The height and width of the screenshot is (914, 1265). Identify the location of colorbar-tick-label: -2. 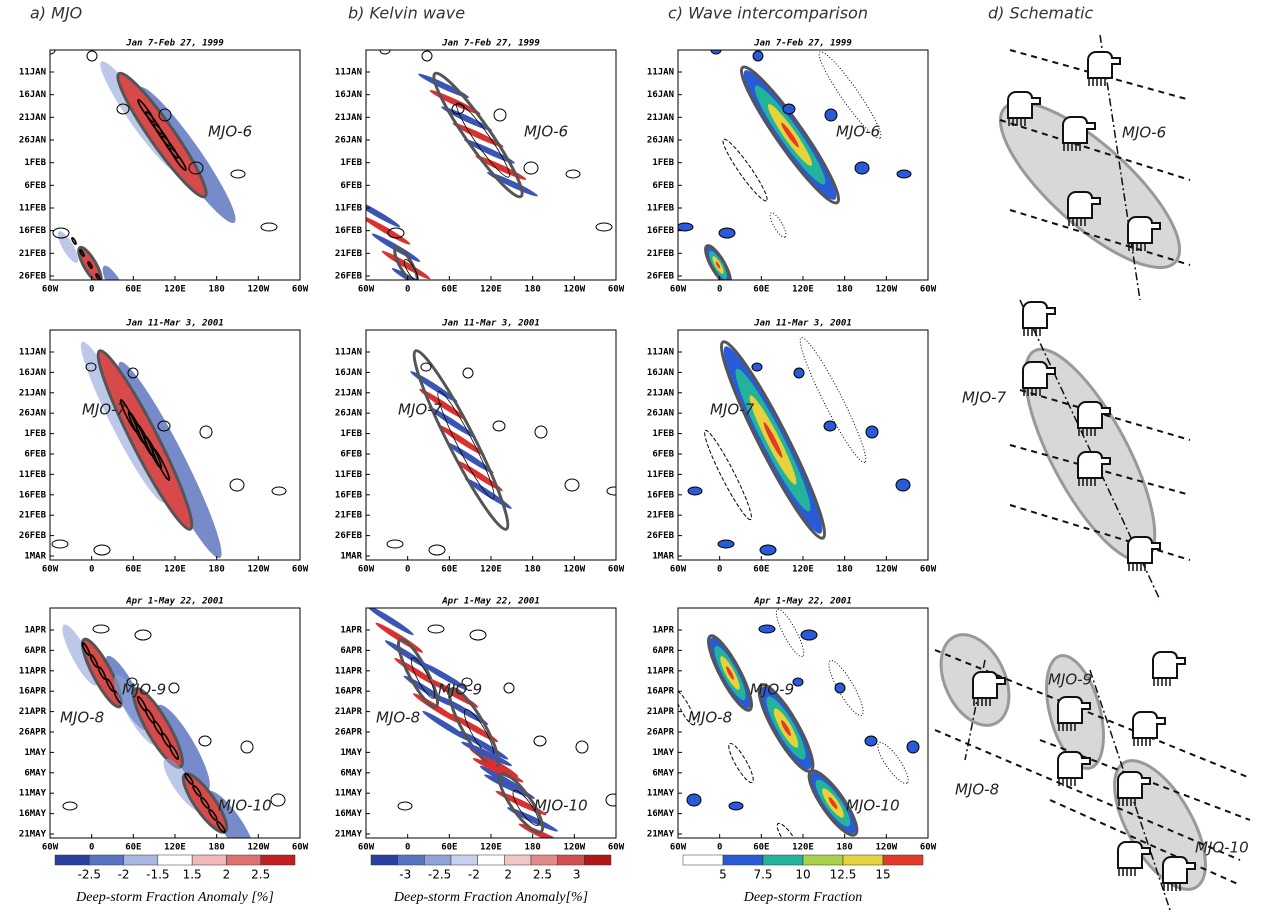
(124, 875).